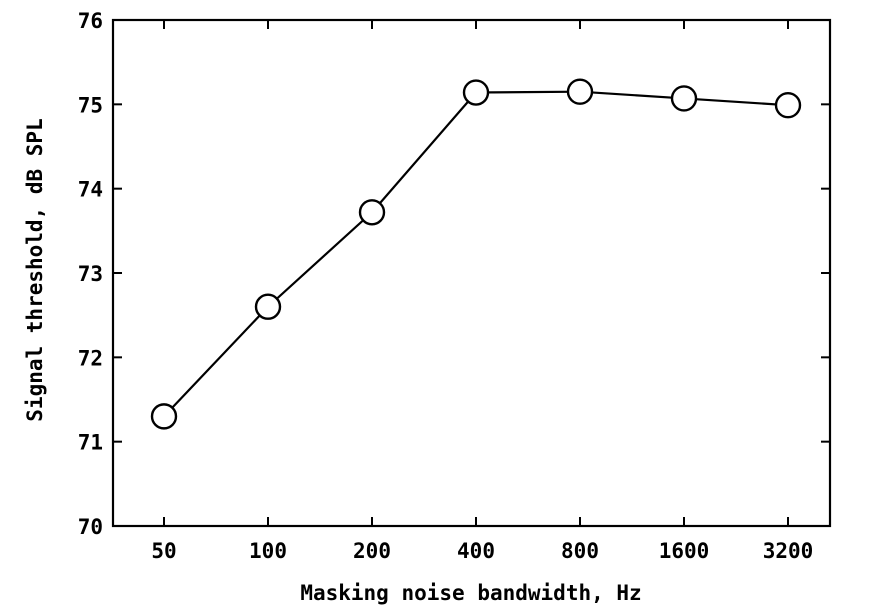 This screenshot has width=872, height=614. I want to click on y-axis-title: Signal threshold, dB SPL, so click(35, 269).